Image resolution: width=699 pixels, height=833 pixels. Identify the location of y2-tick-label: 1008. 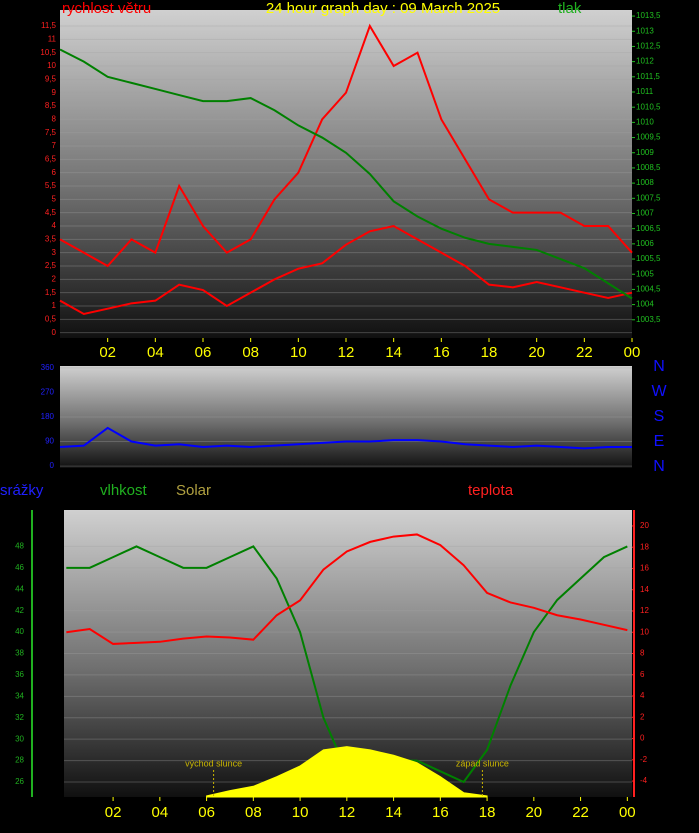
(645, 182).